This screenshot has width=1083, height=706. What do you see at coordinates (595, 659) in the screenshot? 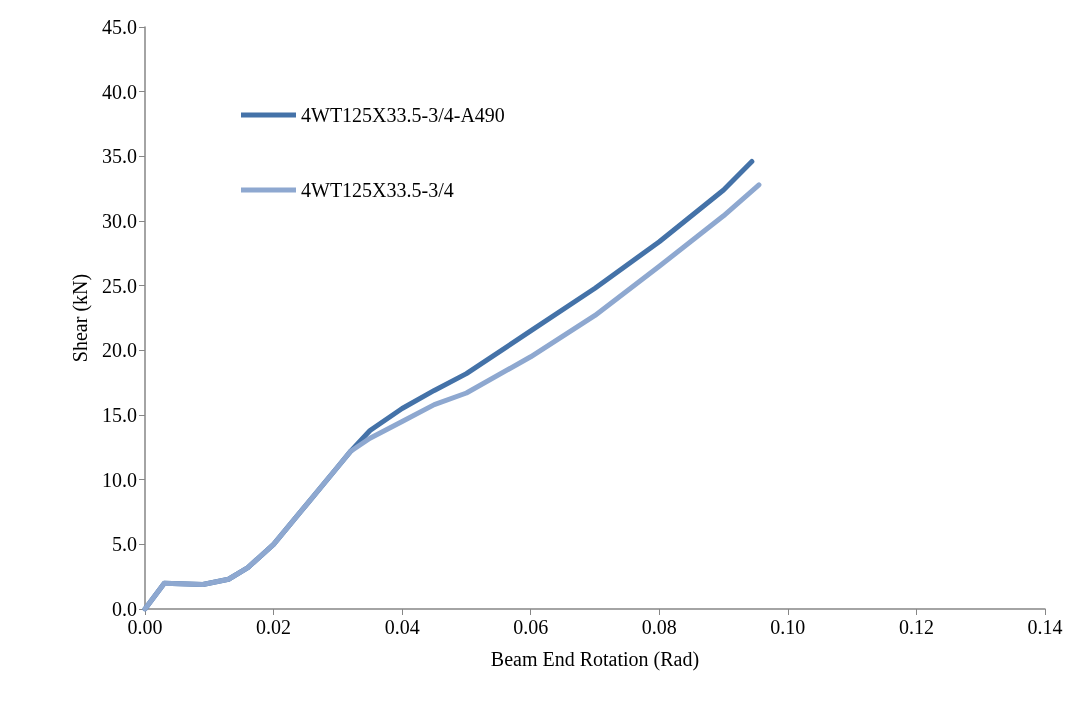
I see `x-axis-title: Beam End Rotation (Rad)` at bounding box center [595, 659].